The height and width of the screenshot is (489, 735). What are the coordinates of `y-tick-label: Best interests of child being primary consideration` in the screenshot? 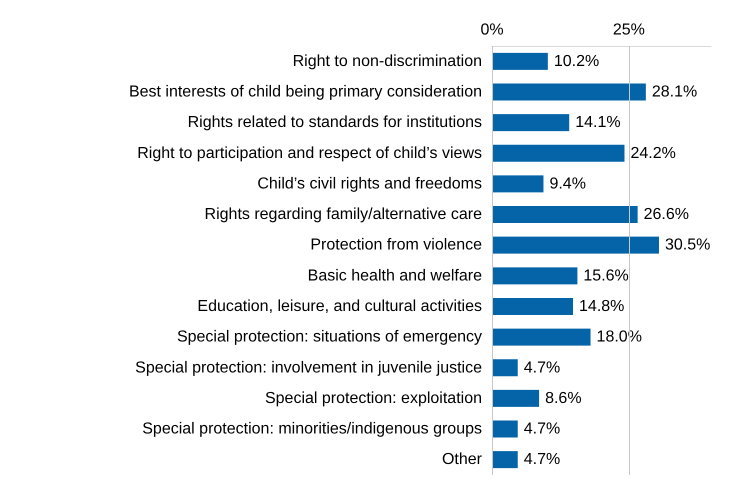 It's located at (305, 91).